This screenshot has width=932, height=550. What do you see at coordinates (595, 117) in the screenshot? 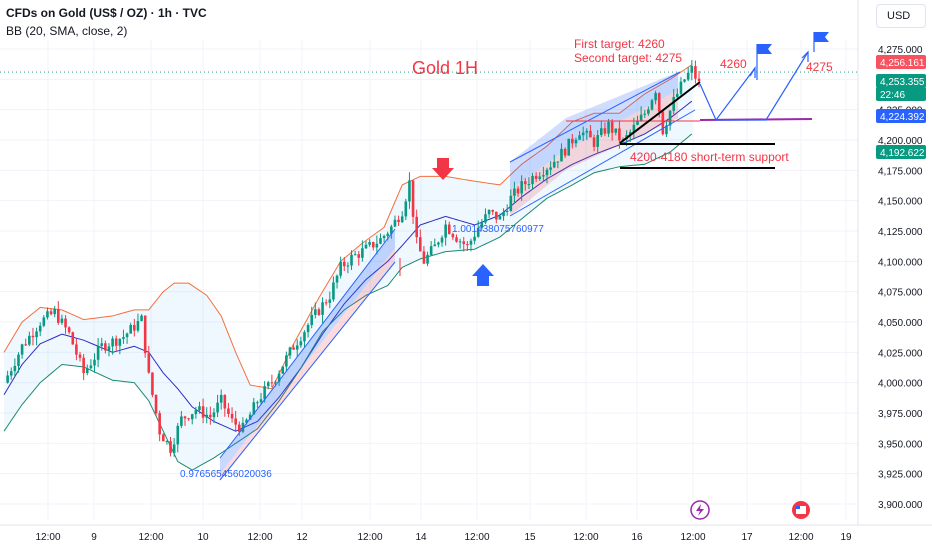
I see `channel-line` at bounding box center [595, 117].